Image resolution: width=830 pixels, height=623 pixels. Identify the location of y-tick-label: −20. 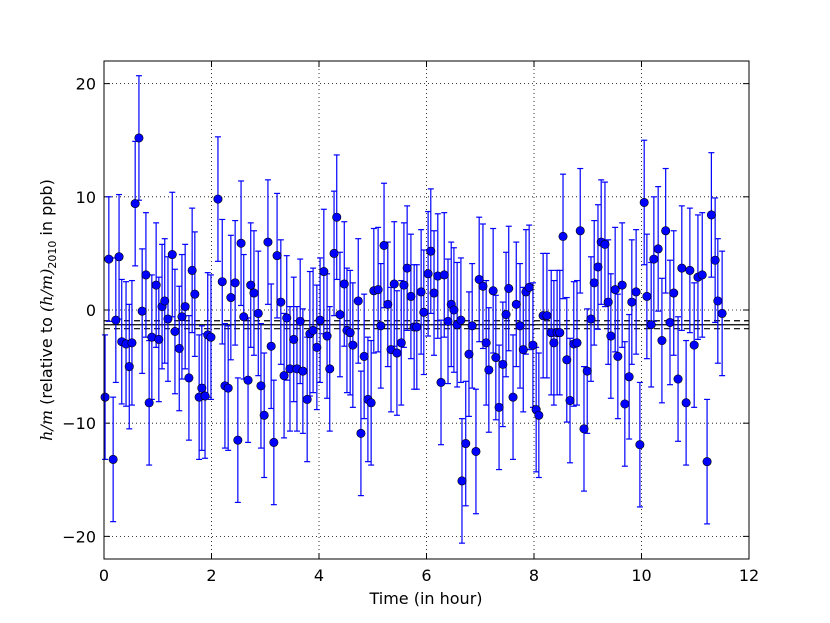
(79, 536).